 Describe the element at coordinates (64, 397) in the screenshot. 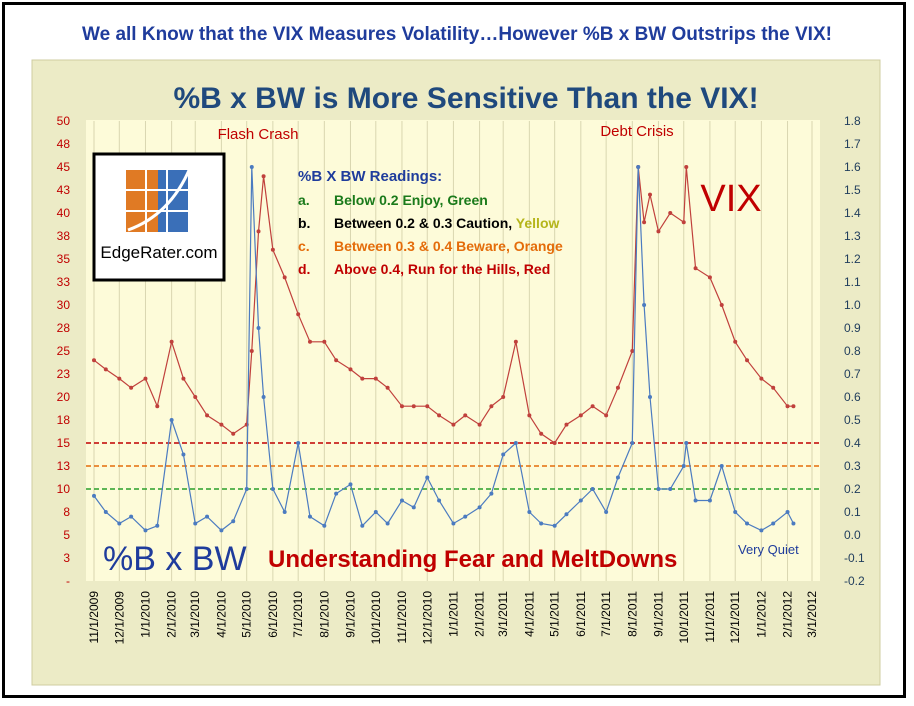

I see `left-tick-label: 20` at that location.